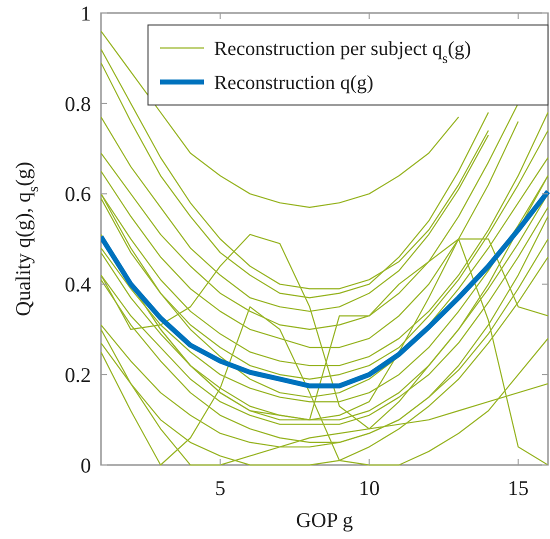 This screenshot has width=550, height=539. What do you see at coordinates (518, 488) in the screenshot?
I see `x-tick-label: 15` at bounding box center [518, 488].